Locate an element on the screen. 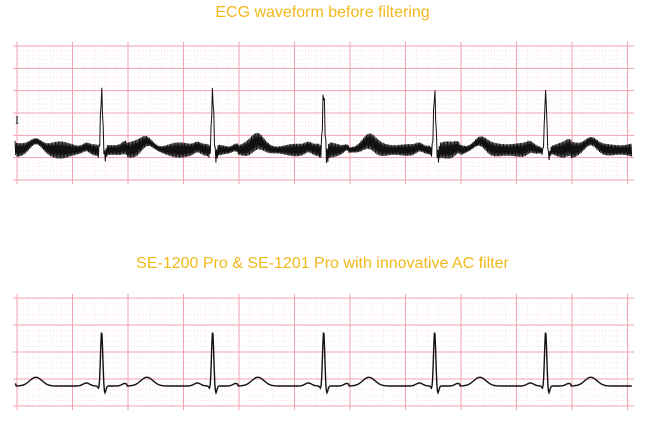 The height and width of the screenshot is (421, 645). ecg-trace-filtered is located at coordinates (323, 363).